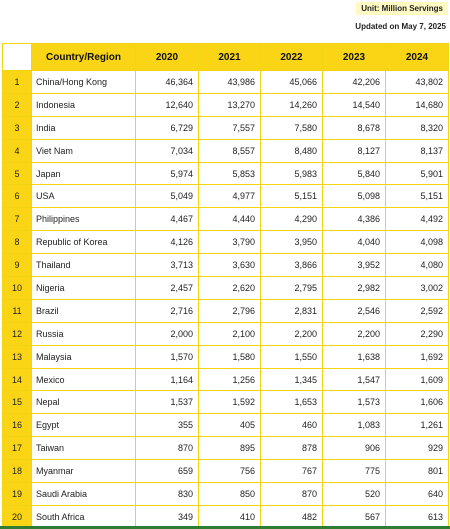 The height and width of the screenshot is (529, 450). What do you see at coordinates (167, 333) in the screenshot?
I see `value-2020: 2,000` at bounding box center [167, 333].